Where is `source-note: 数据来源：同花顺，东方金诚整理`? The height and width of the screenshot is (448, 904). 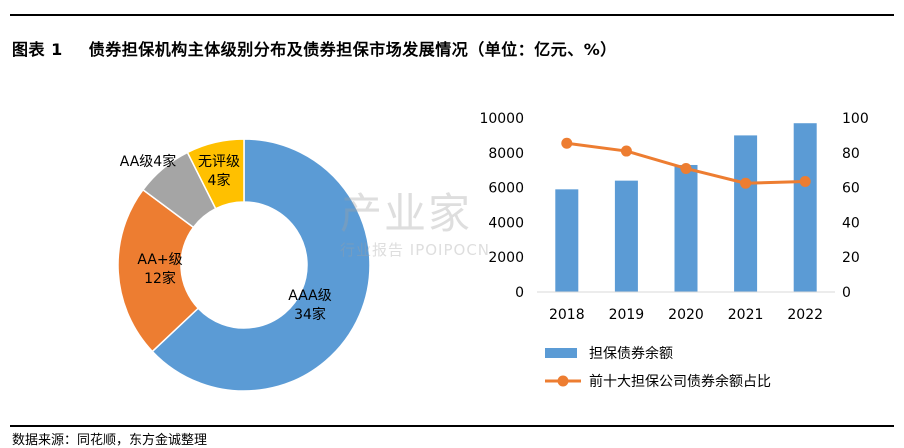 source-note: 数据来源：同花顺，东方金诚整理 is located at coordinates (110, 440).